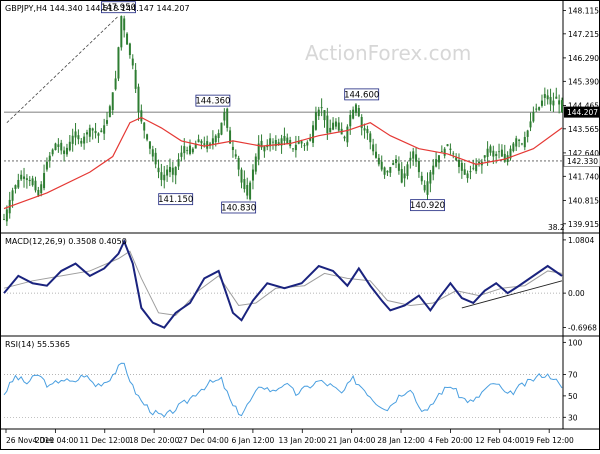 The image size is (600, 454). I want to click on x-tick-label: 6 Jan 12:00, so click(253, 440).